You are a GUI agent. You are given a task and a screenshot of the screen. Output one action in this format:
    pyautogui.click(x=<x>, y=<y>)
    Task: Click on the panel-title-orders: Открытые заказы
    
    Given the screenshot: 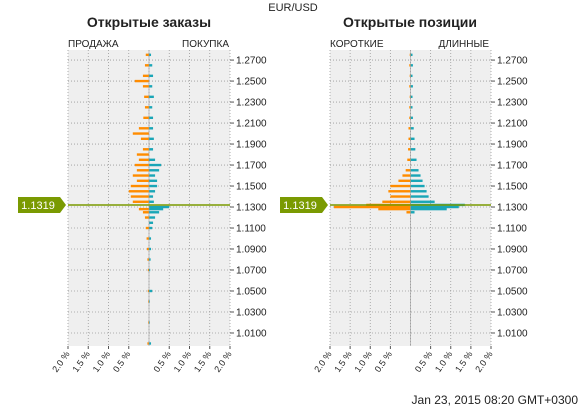 What is the action you would take?
    pyautogui.click(x=149, y=22)
    